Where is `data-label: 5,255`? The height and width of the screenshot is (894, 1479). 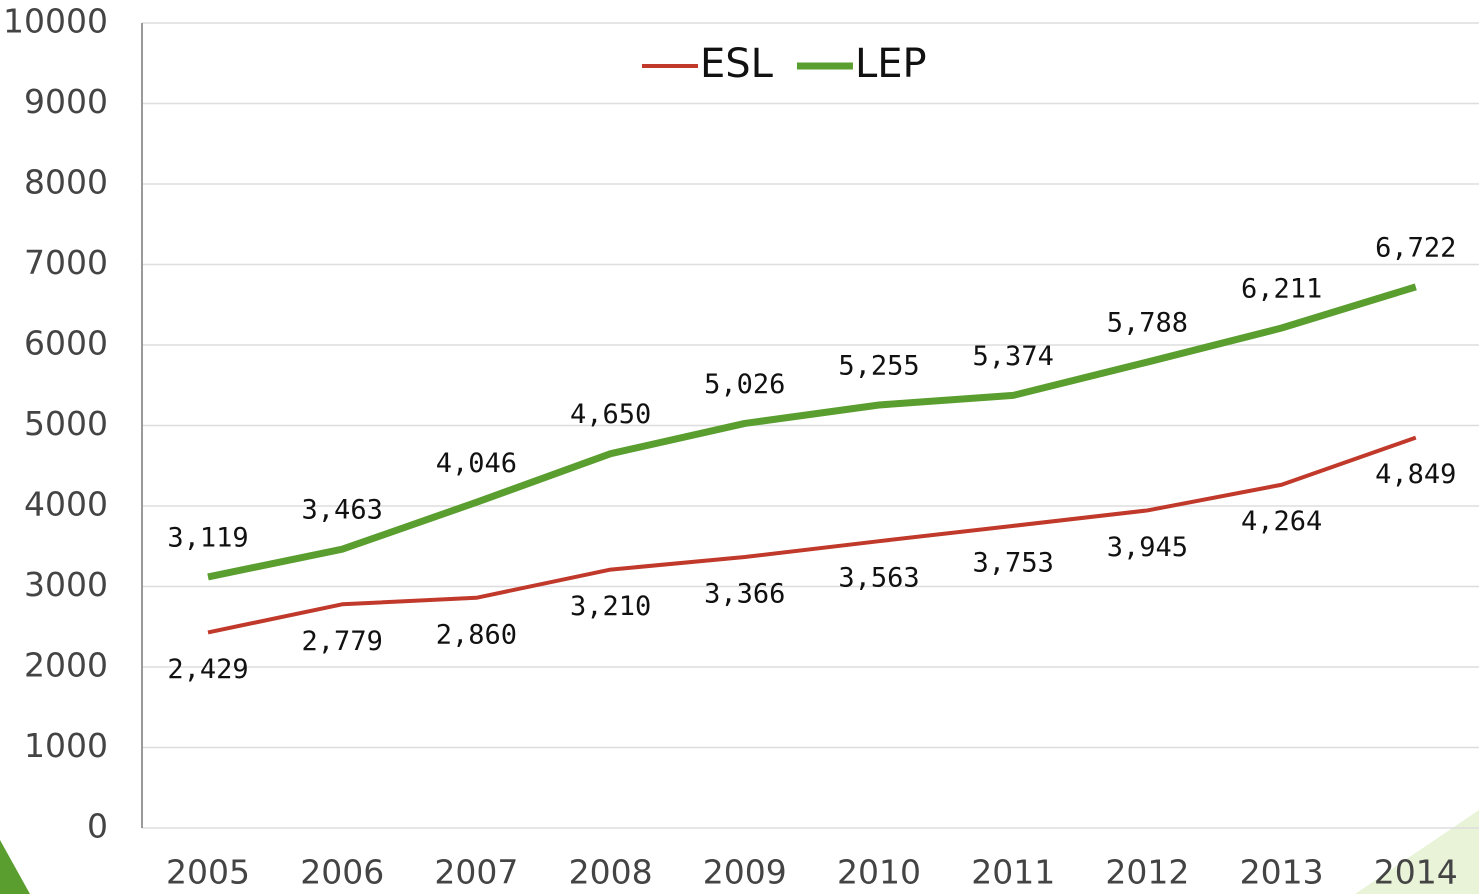
data-label: 5,255 is located at coordinates (878, 365).